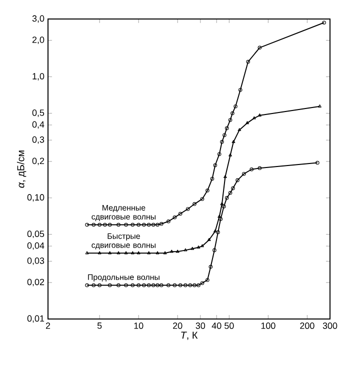 The width and height of the screenshot is (345, 369). Describe the element at coordinates (35, 246) in the screenshot. I see `y-tick-label: 0,04` at that location.